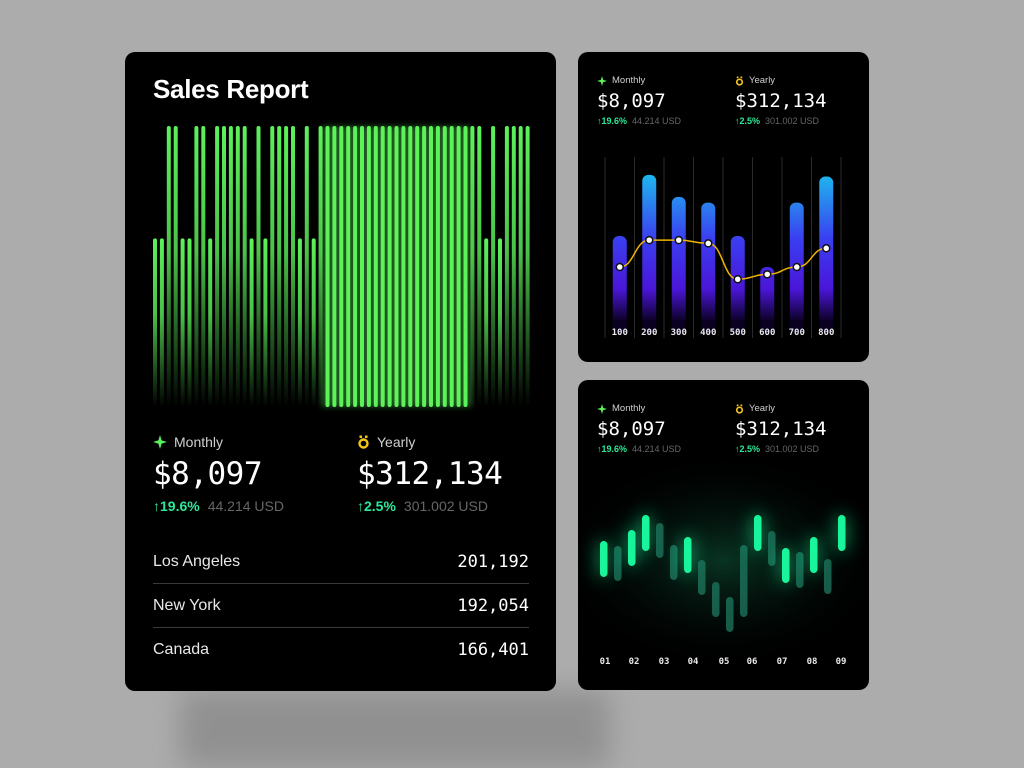 The height and width of the screenshot is (768, 1024). Describe the element at coordinates (767, 333) in the screenshot. I see `x-tick-label: 600` at that location.